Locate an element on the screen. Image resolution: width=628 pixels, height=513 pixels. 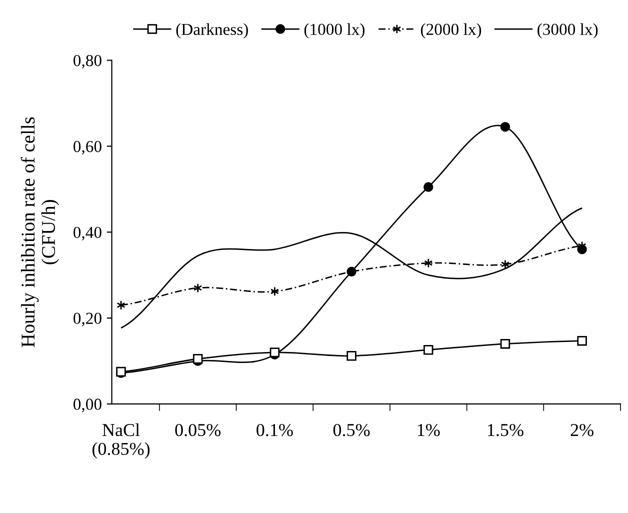
x-tick-label: 0.5% is located at coordinates (351, 430).